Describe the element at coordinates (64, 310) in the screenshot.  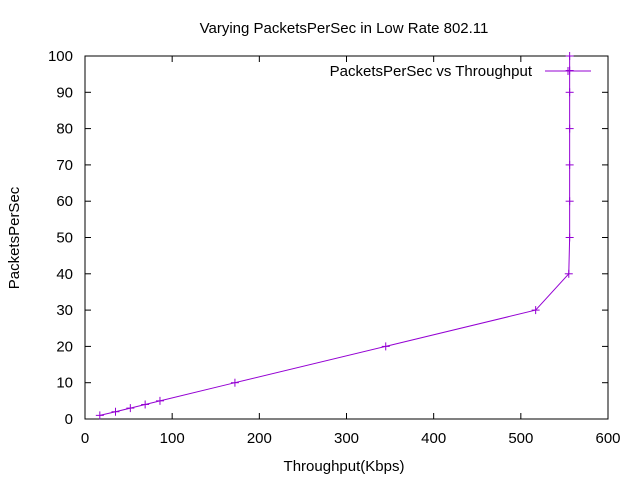
I see `y-tick-label: 30` at that location.